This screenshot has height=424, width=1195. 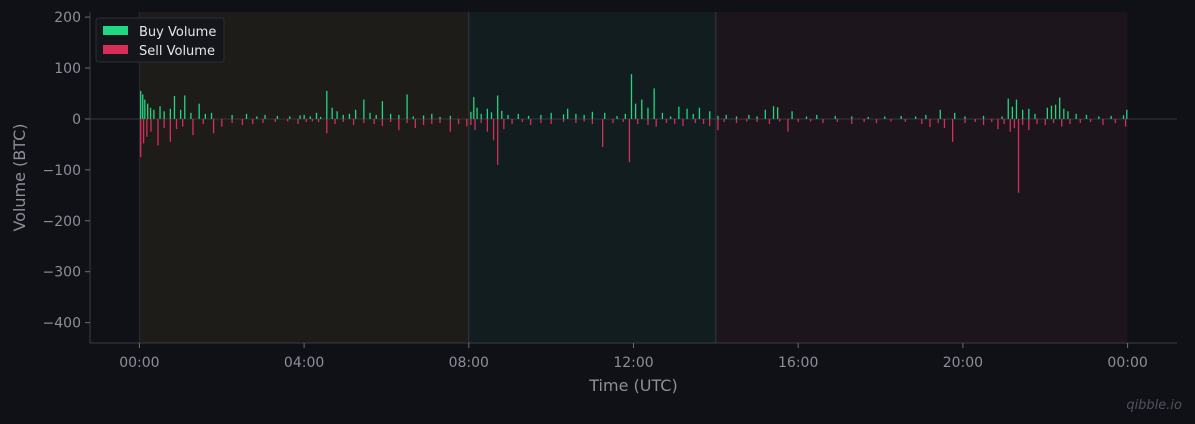 What do you see at coordinates (469, 363) in the screenshot?
I see `x-tick-label-2: 08:00` at bounding box center [469, 363].